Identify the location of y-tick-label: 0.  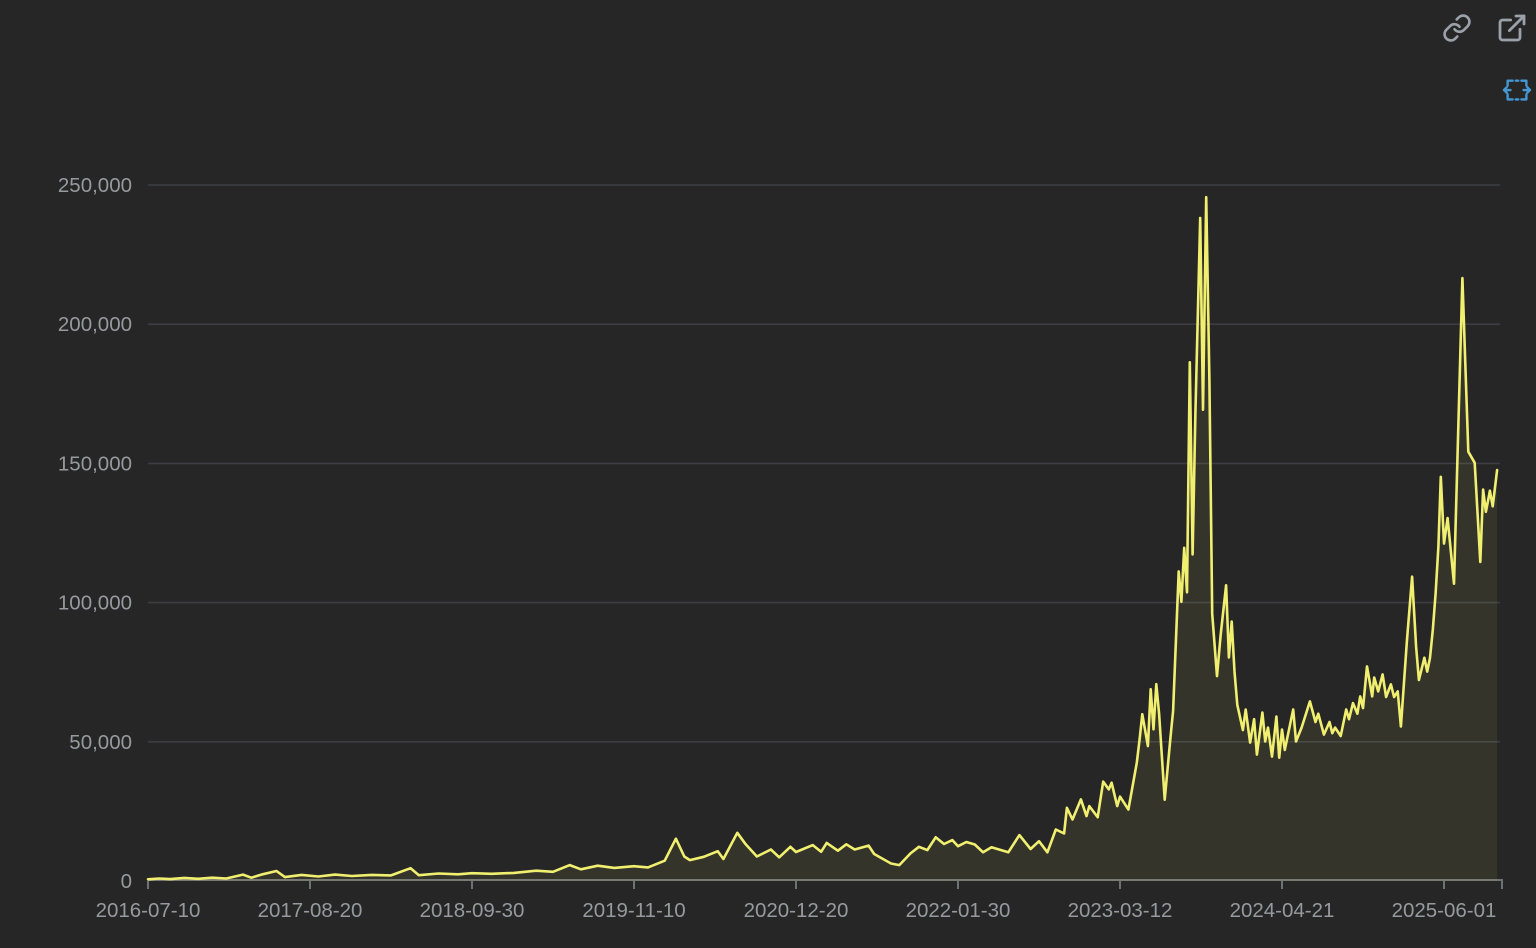
(126, 881).